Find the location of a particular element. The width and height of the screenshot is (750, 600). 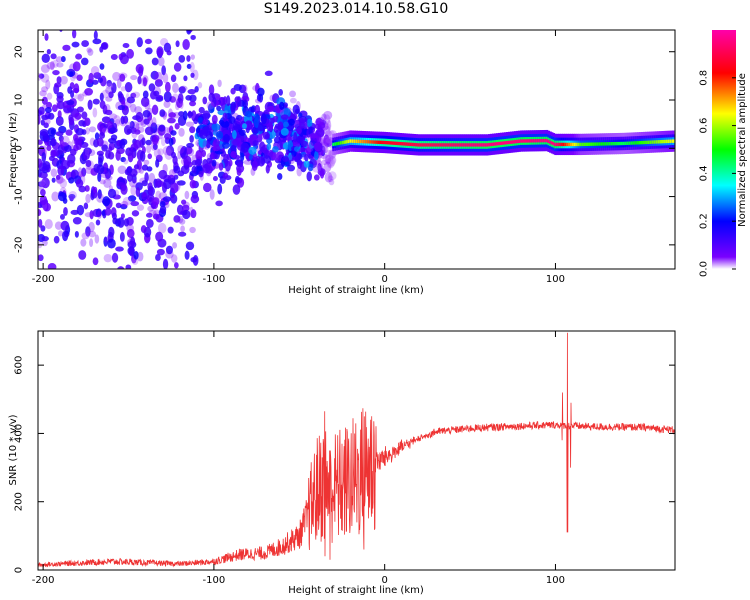

colorbar-label: Normalized spectral amplitude is located at coordinates (742, 150).